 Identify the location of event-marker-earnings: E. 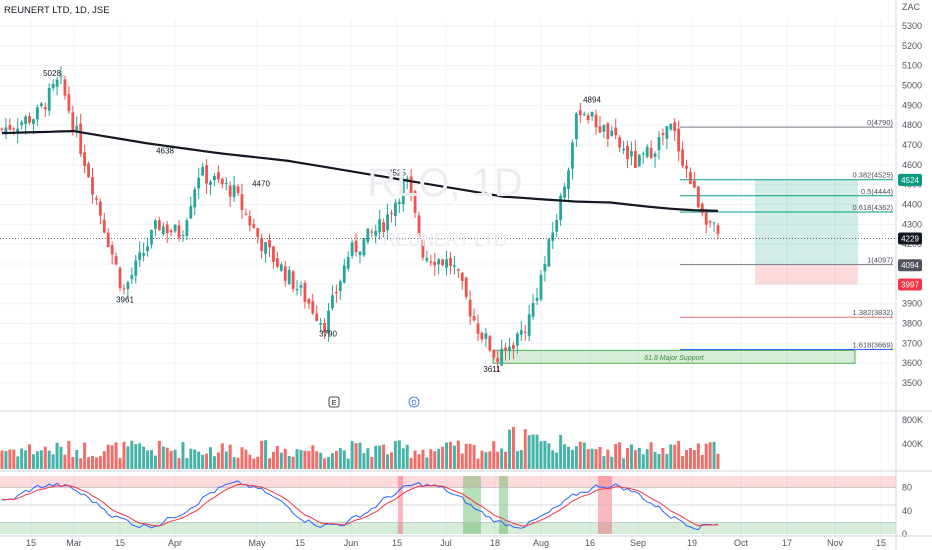
(334, 402).